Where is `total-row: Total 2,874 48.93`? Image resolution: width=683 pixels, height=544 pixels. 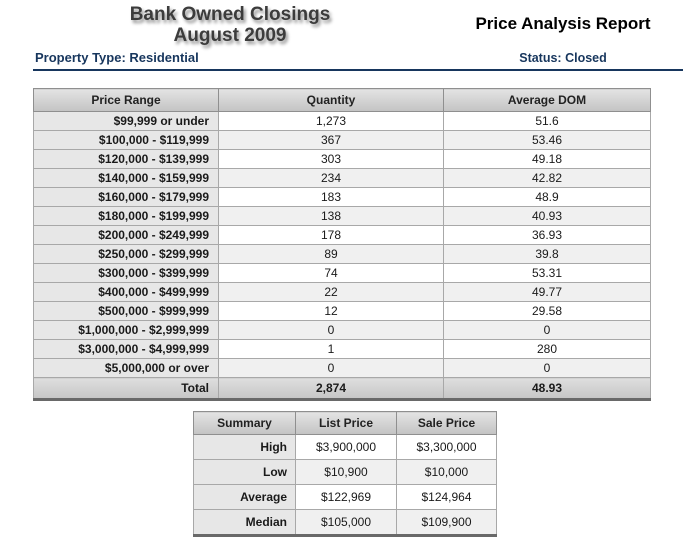 total-row: Total 2,874 48.93 is located at coordinates (342, 388).